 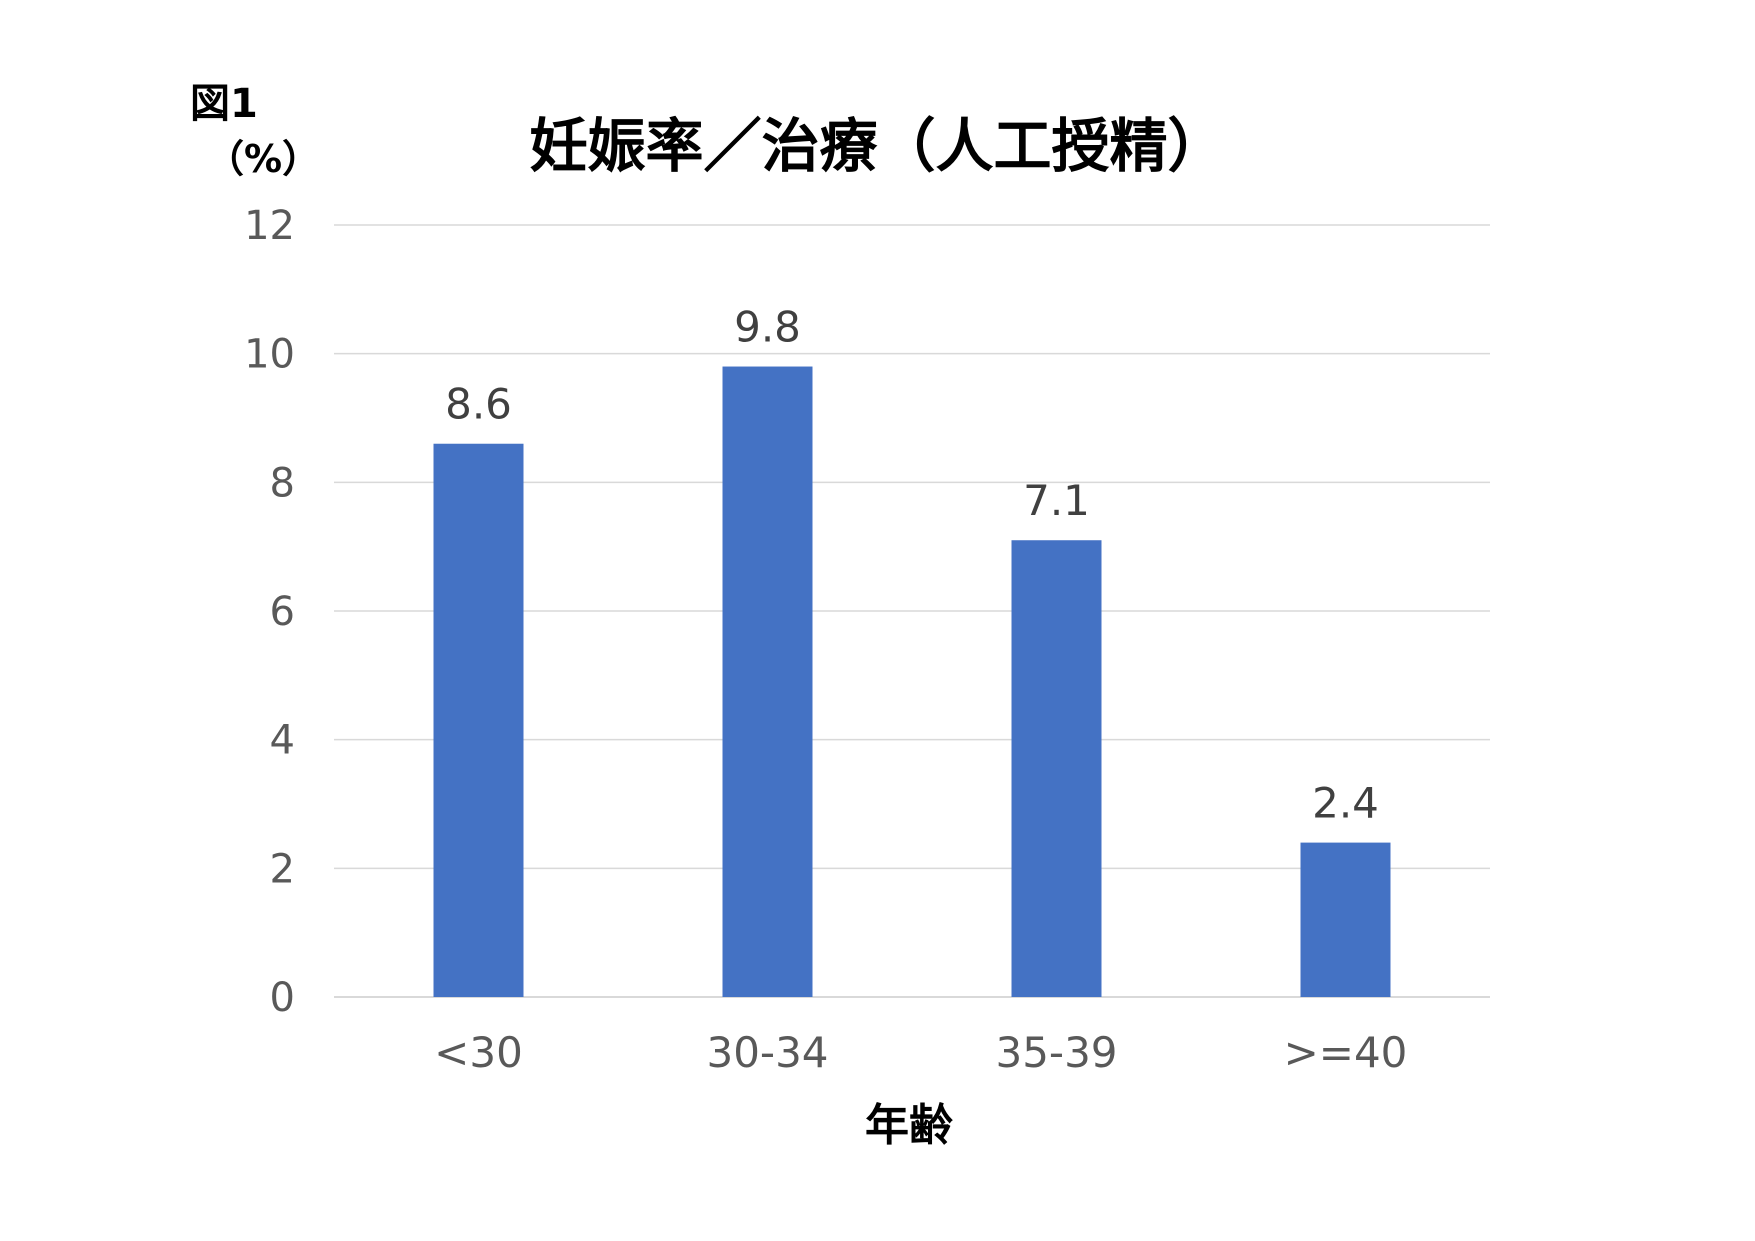 What do you see at coordinates (224, 104) in the screenshot?
I see `figure-label: 図1` at bounding box center [224, 104].